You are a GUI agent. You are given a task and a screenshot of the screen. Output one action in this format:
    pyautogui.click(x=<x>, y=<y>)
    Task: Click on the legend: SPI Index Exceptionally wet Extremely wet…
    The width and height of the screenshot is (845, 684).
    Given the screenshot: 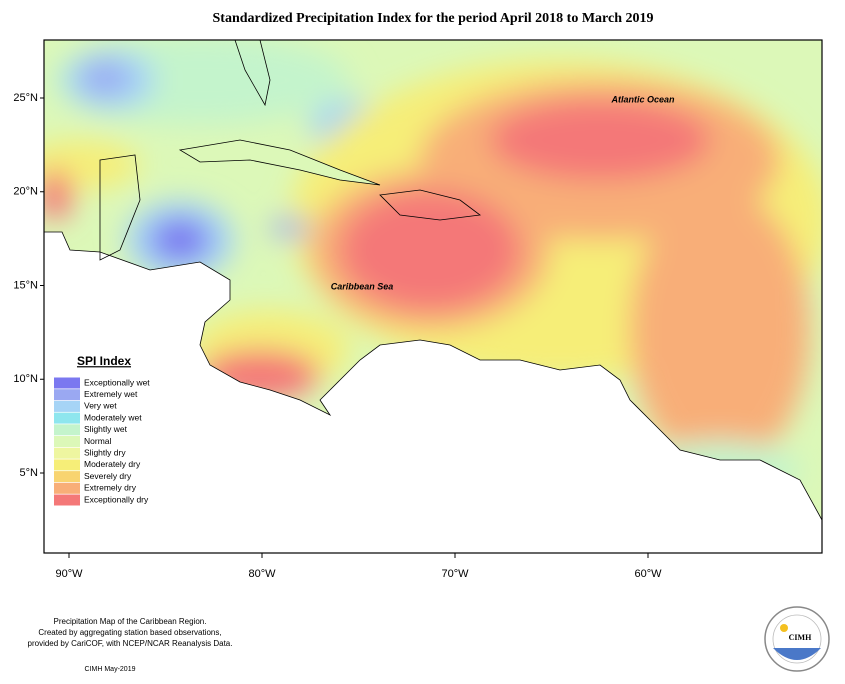 What is the action you would take?
    pyautogui.click(x=102, y=430)
    